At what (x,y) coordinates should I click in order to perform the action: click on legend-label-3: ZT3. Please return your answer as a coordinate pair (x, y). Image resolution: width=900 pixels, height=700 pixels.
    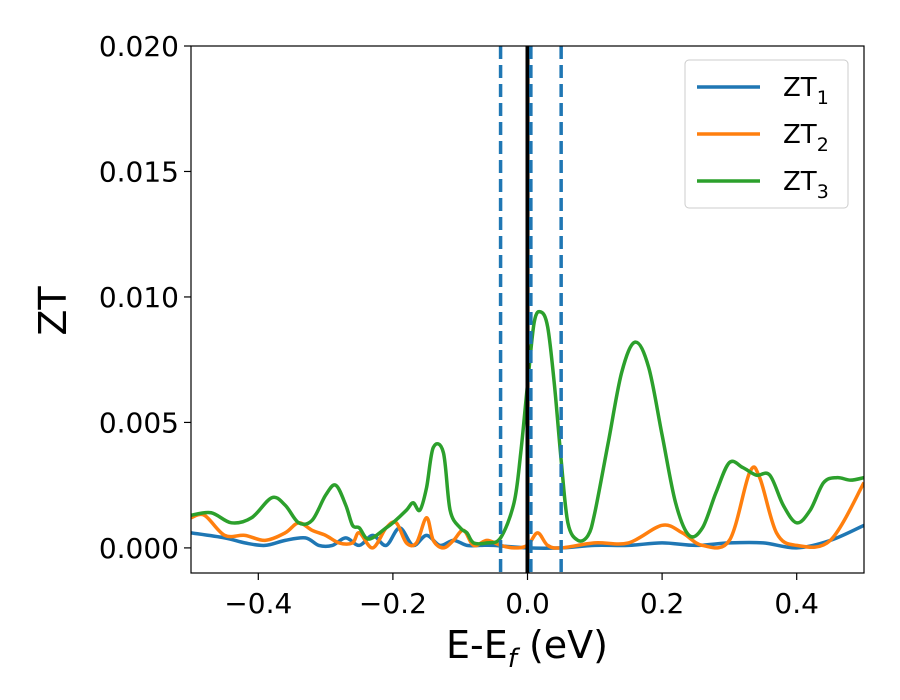
    Looking at the image, I should click on (806, 185).